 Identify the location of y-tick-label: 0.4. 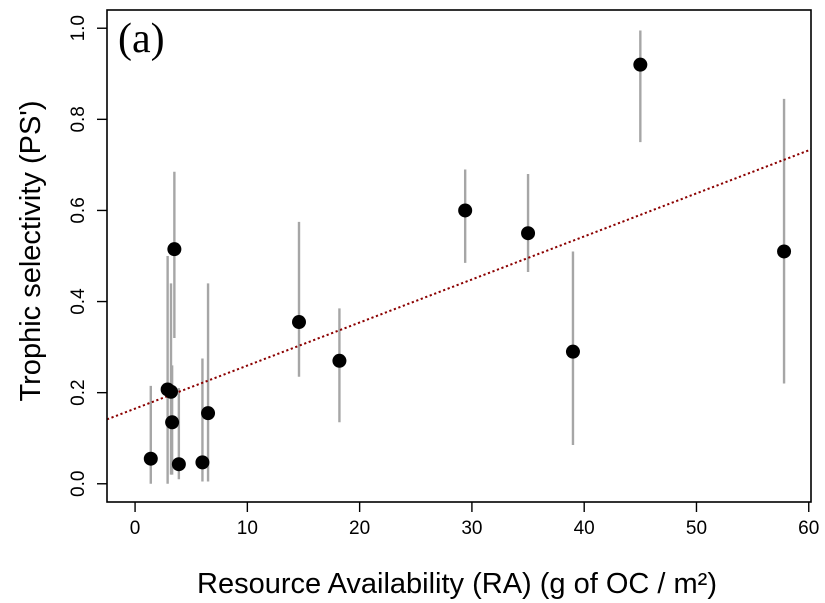
(78, 301).